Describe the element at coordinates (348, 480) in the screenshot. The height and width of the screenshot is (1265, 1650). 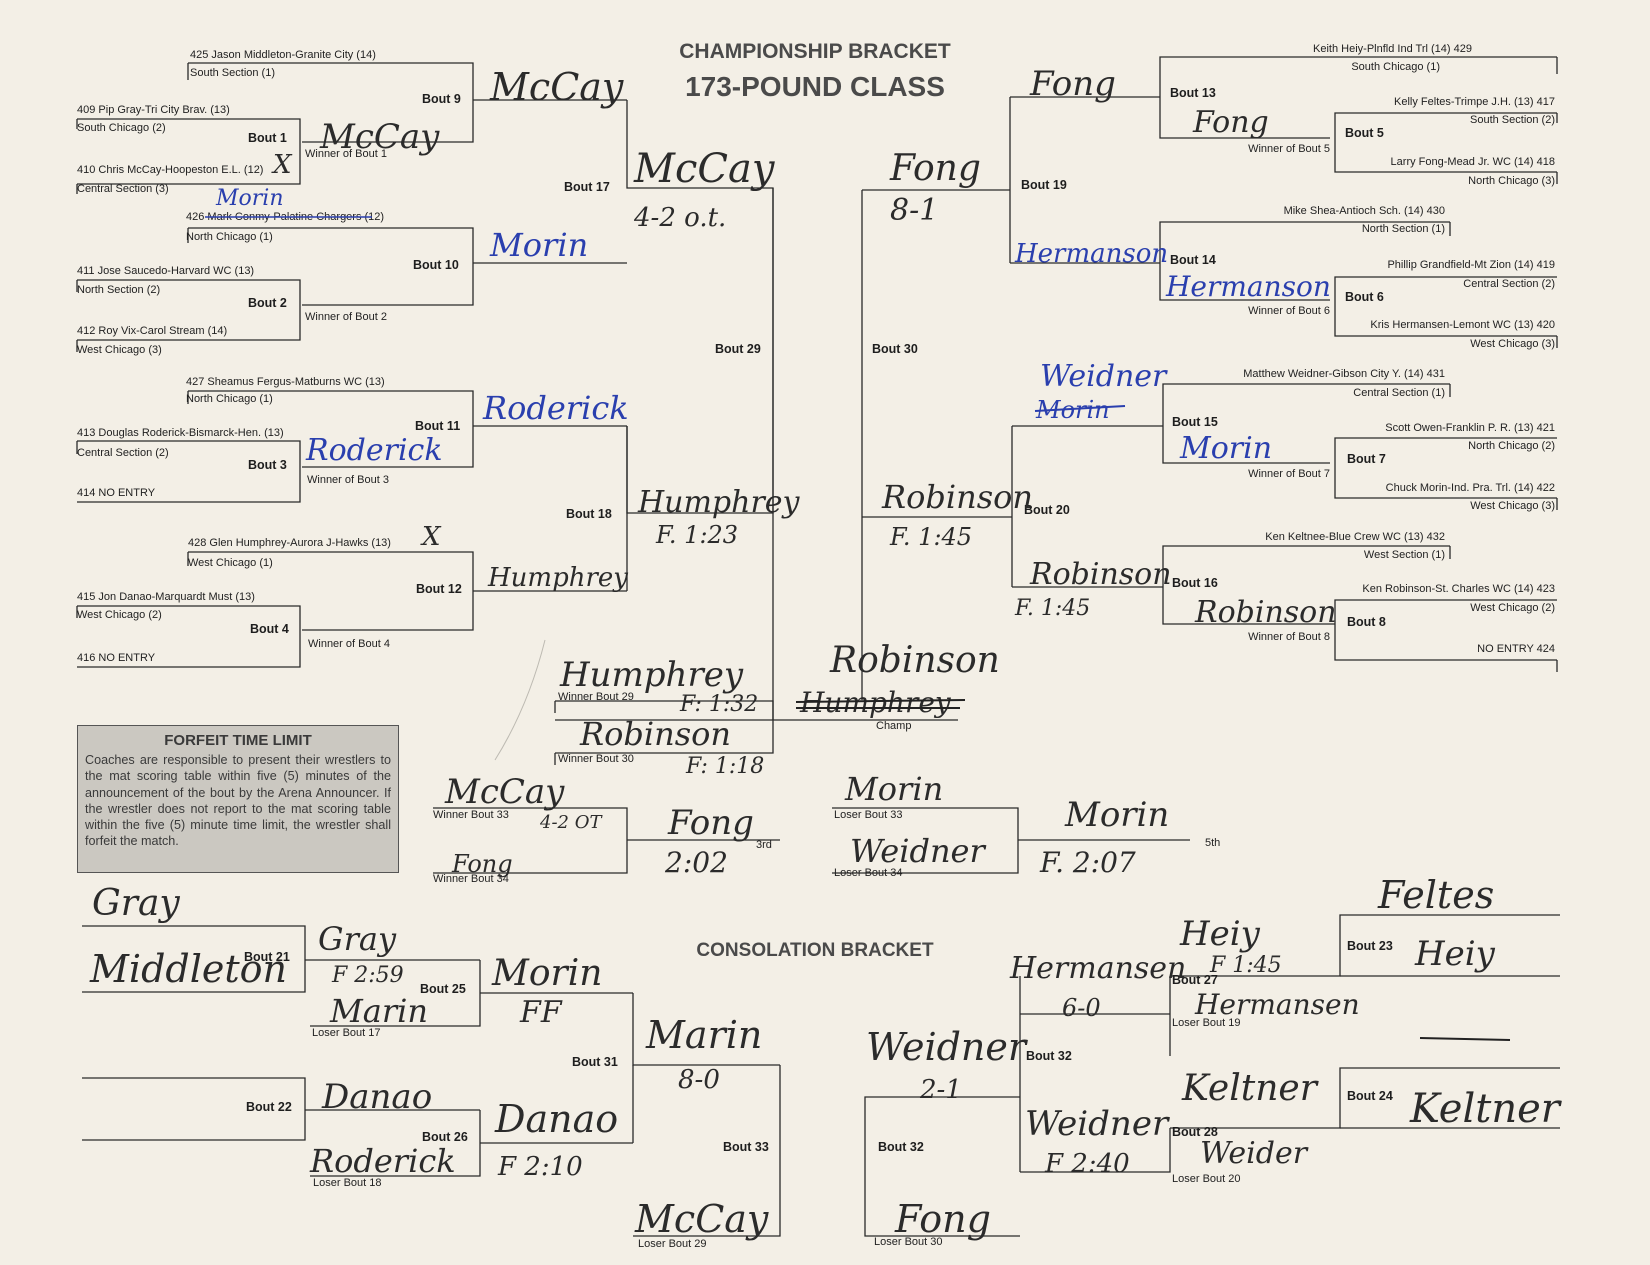
I see `winner-label: Winner of Bout 3` at that location.